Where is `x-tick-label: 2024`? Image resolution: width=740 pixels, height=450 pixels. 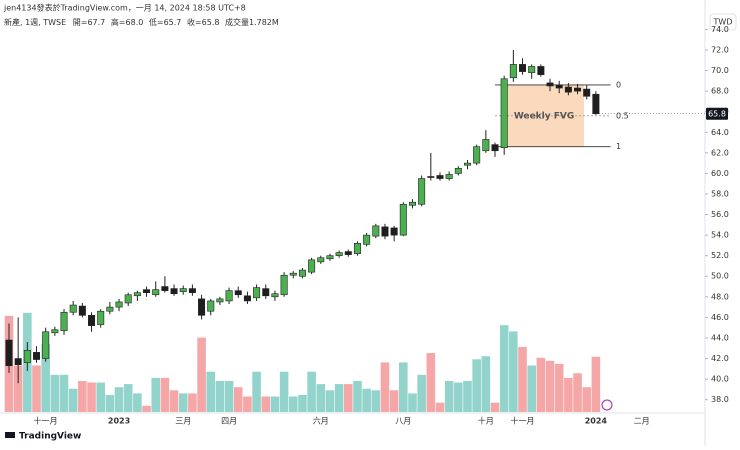 x-tick-label: 2024 is located at coordinates (596, 421).